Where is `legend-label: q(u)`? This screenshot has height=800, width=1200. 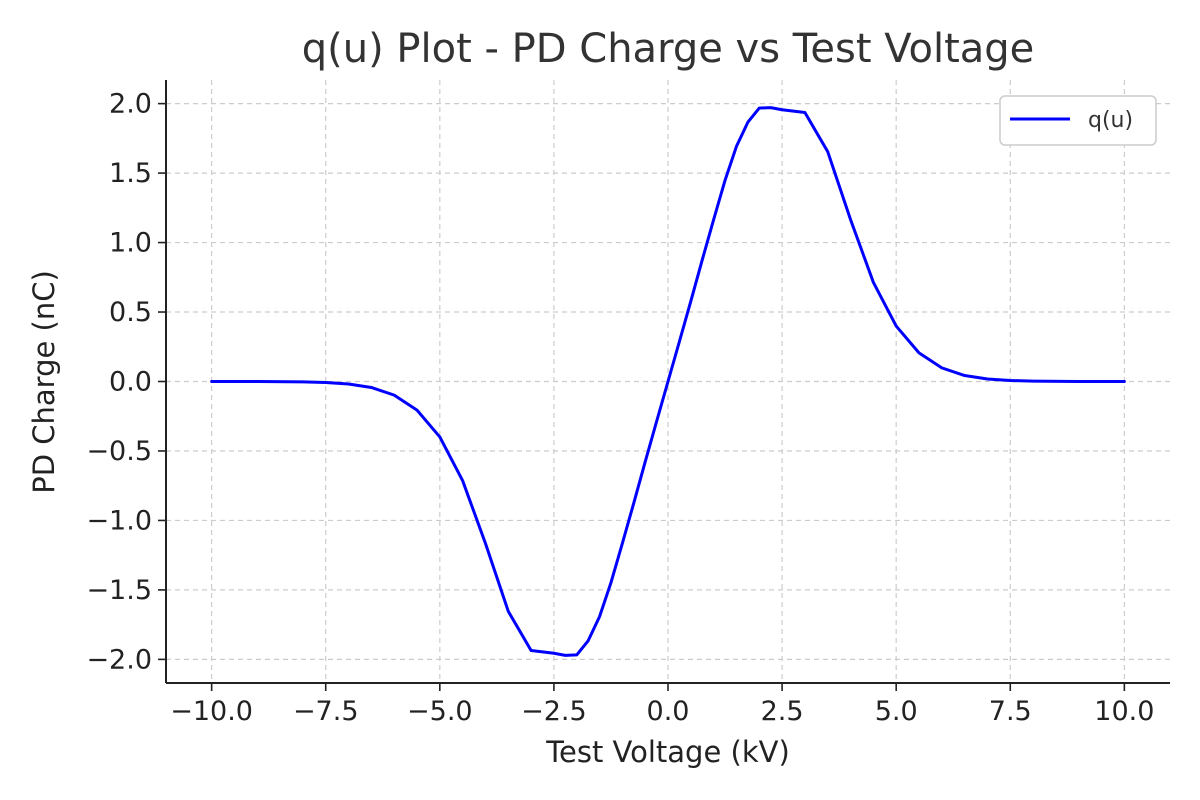 legend-label: q(u) is located at coordinates (1110, 120).